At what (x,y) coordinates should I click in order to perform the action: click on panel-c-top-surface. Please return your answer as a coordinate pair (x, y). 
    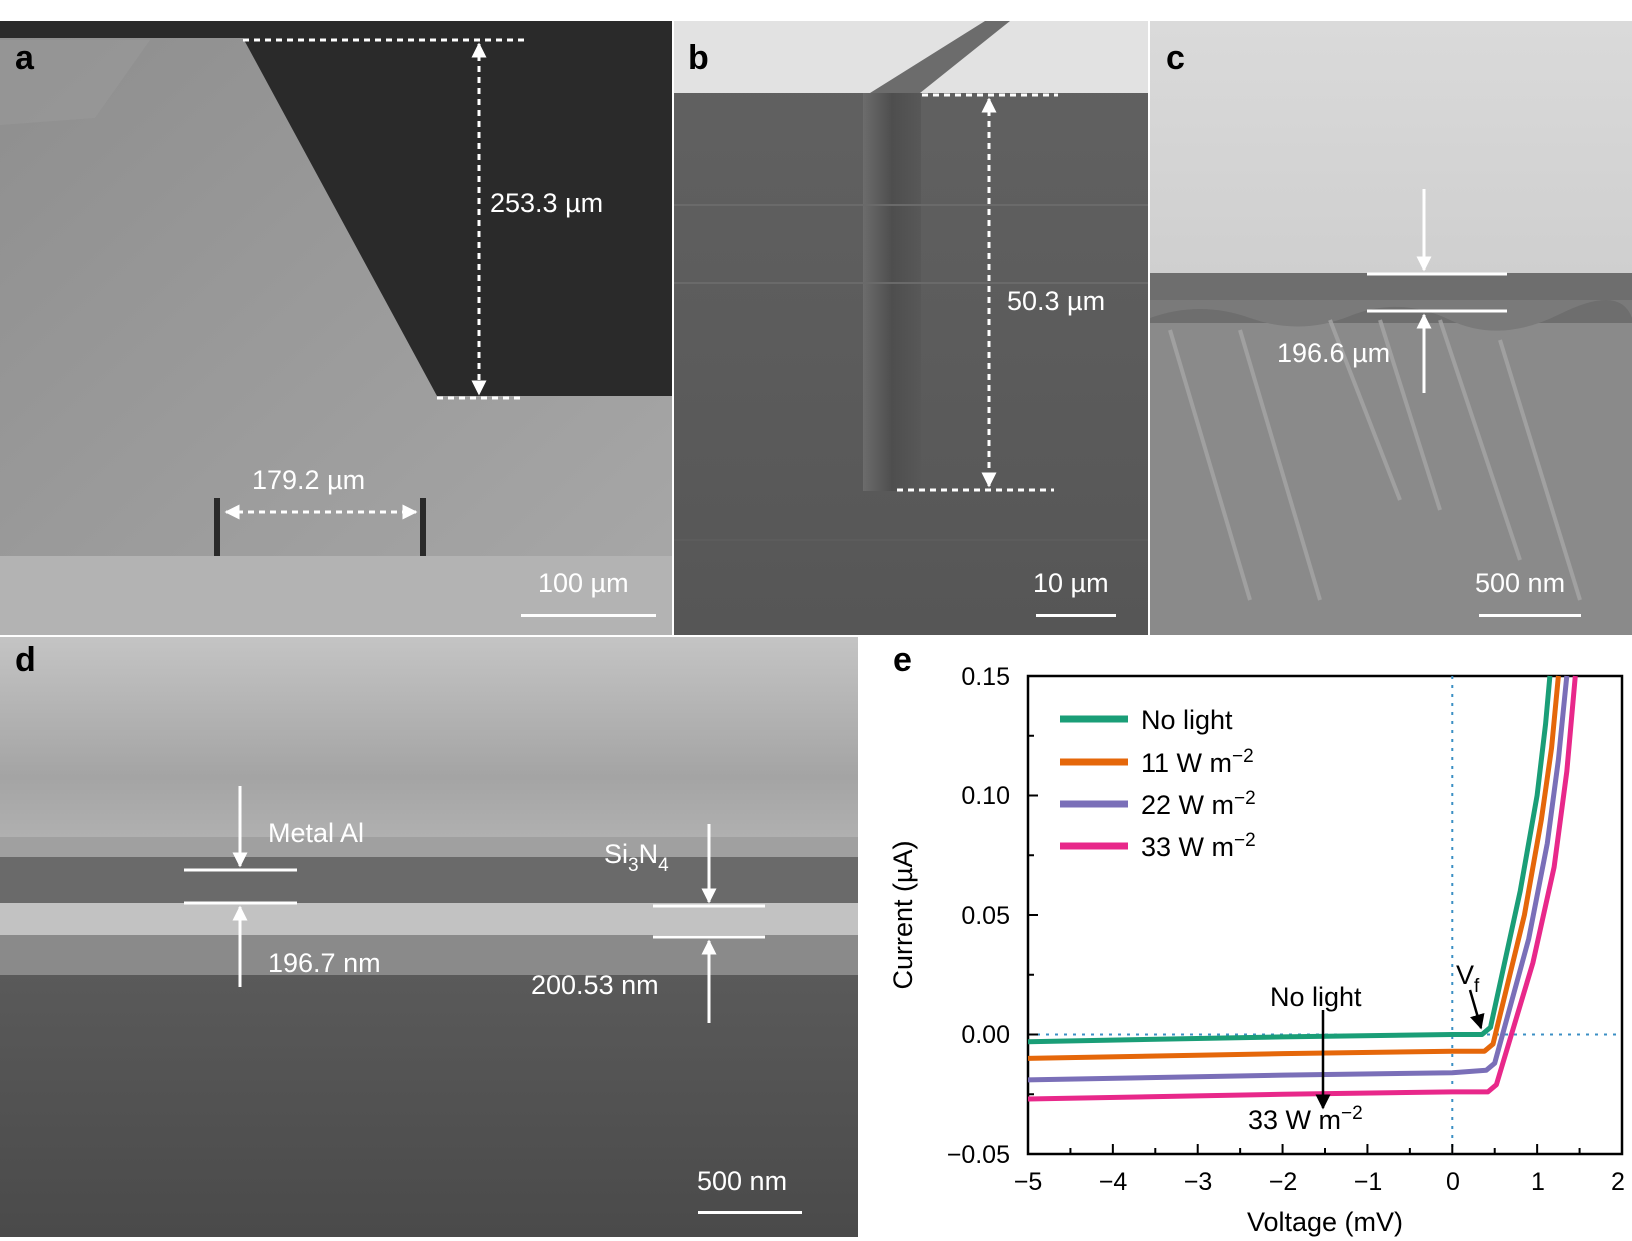
    Looking at the image, I should click on (1391, 147).